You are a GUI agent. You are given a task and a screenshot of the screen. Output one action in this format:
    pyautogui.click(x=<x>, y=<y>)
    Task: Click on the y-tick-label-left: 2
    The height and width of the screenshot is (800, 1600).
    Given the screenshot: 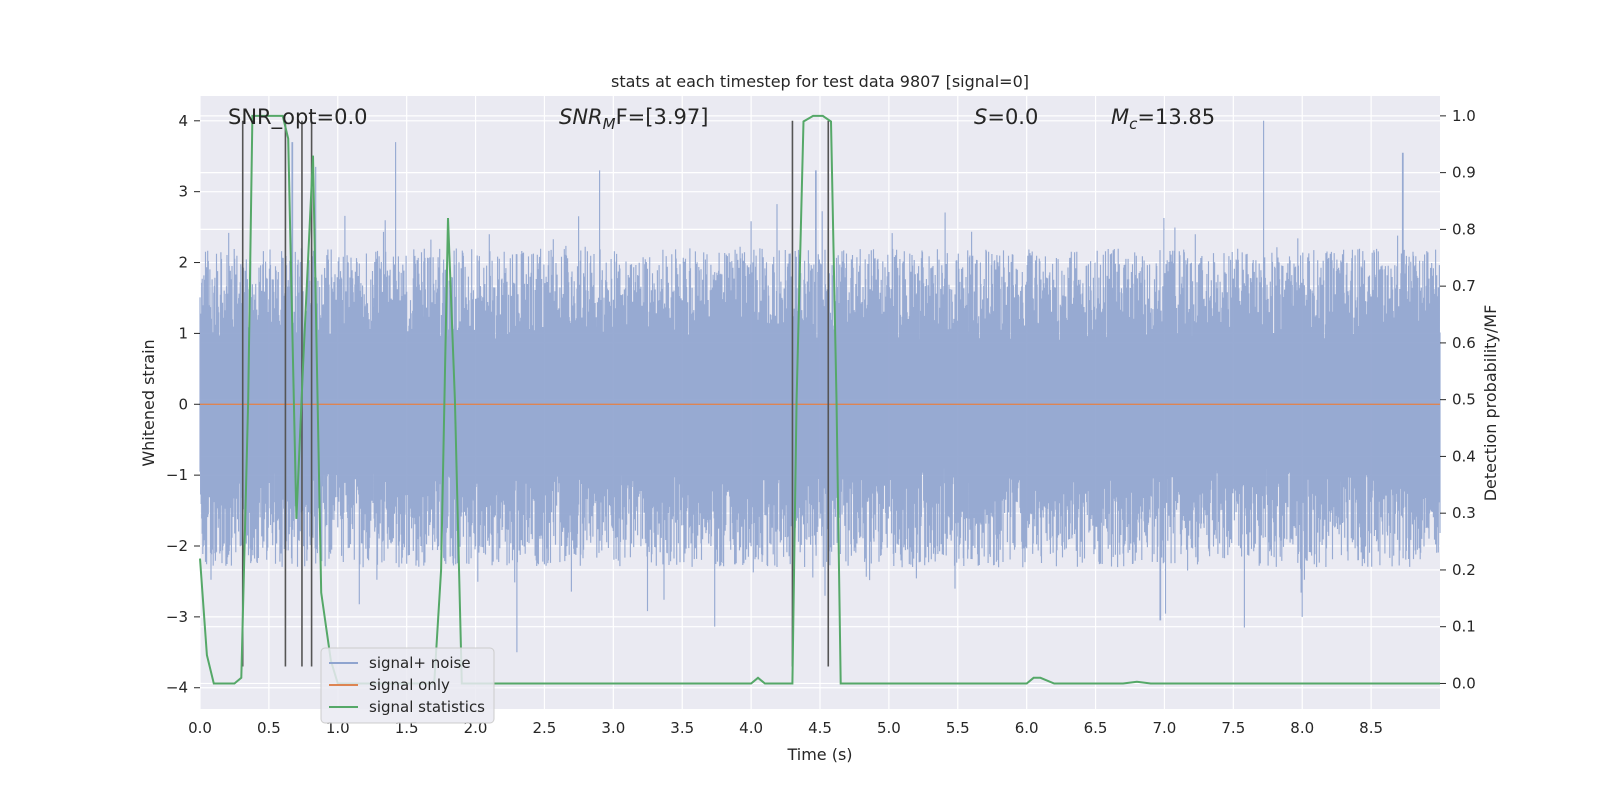 What is the action you would take?
    pyautogui.click(x=183, y=263)
    